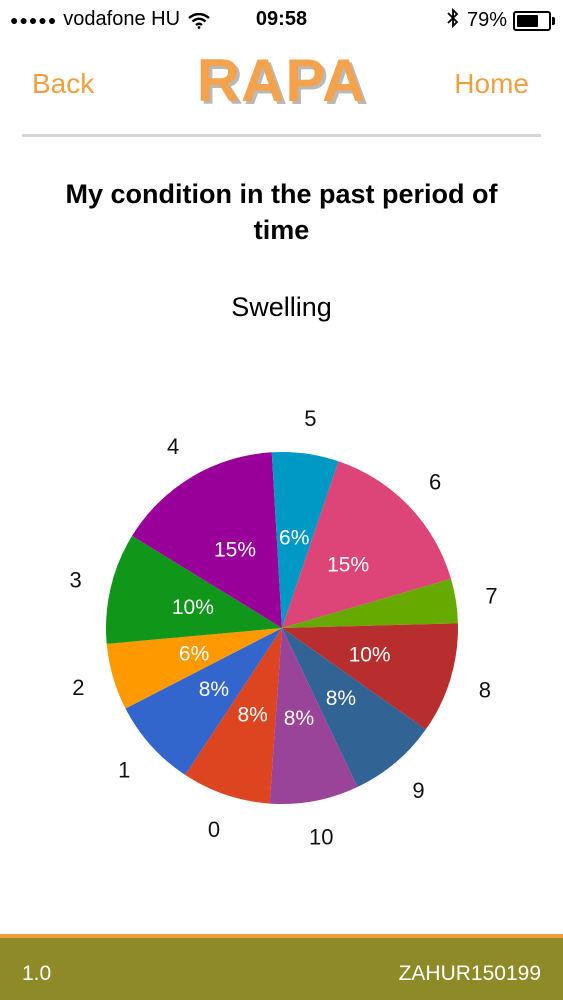 The height and width of the screenshot is (1000, 563). Describe the element at coordinates (281, 307) in the screenshot. I see `chart-title: Swelling` at that location.